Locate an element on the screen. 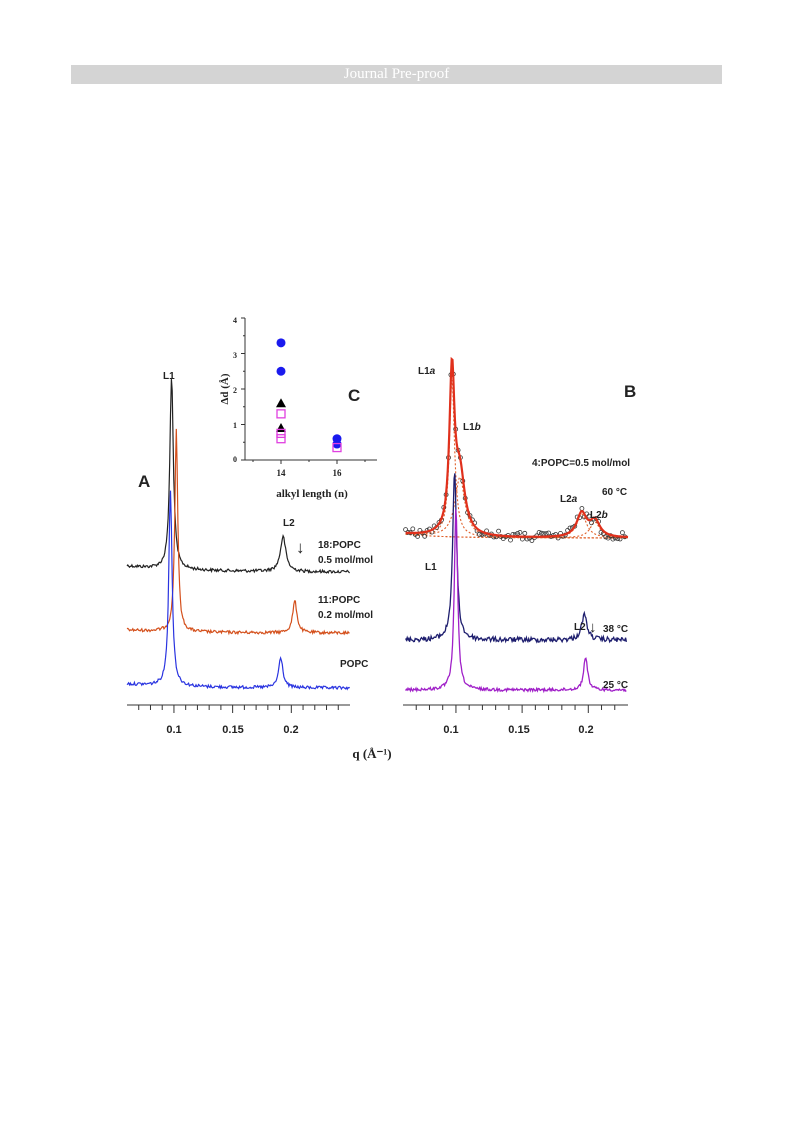  peak-label-l2a: L2a is located at coordinates (569, 499).